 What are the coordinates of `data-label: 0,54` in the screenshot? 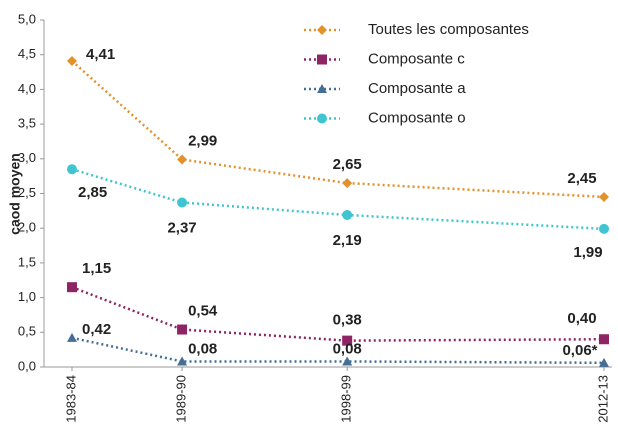 It's located at (203, 310).